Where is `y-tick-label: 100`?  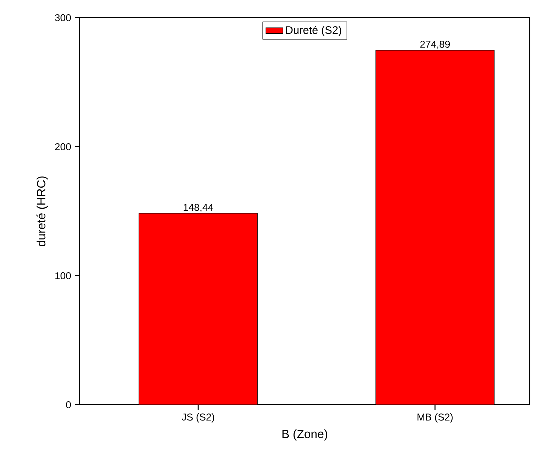 y-tick-label: 100 is located at coordinates (64, 276).